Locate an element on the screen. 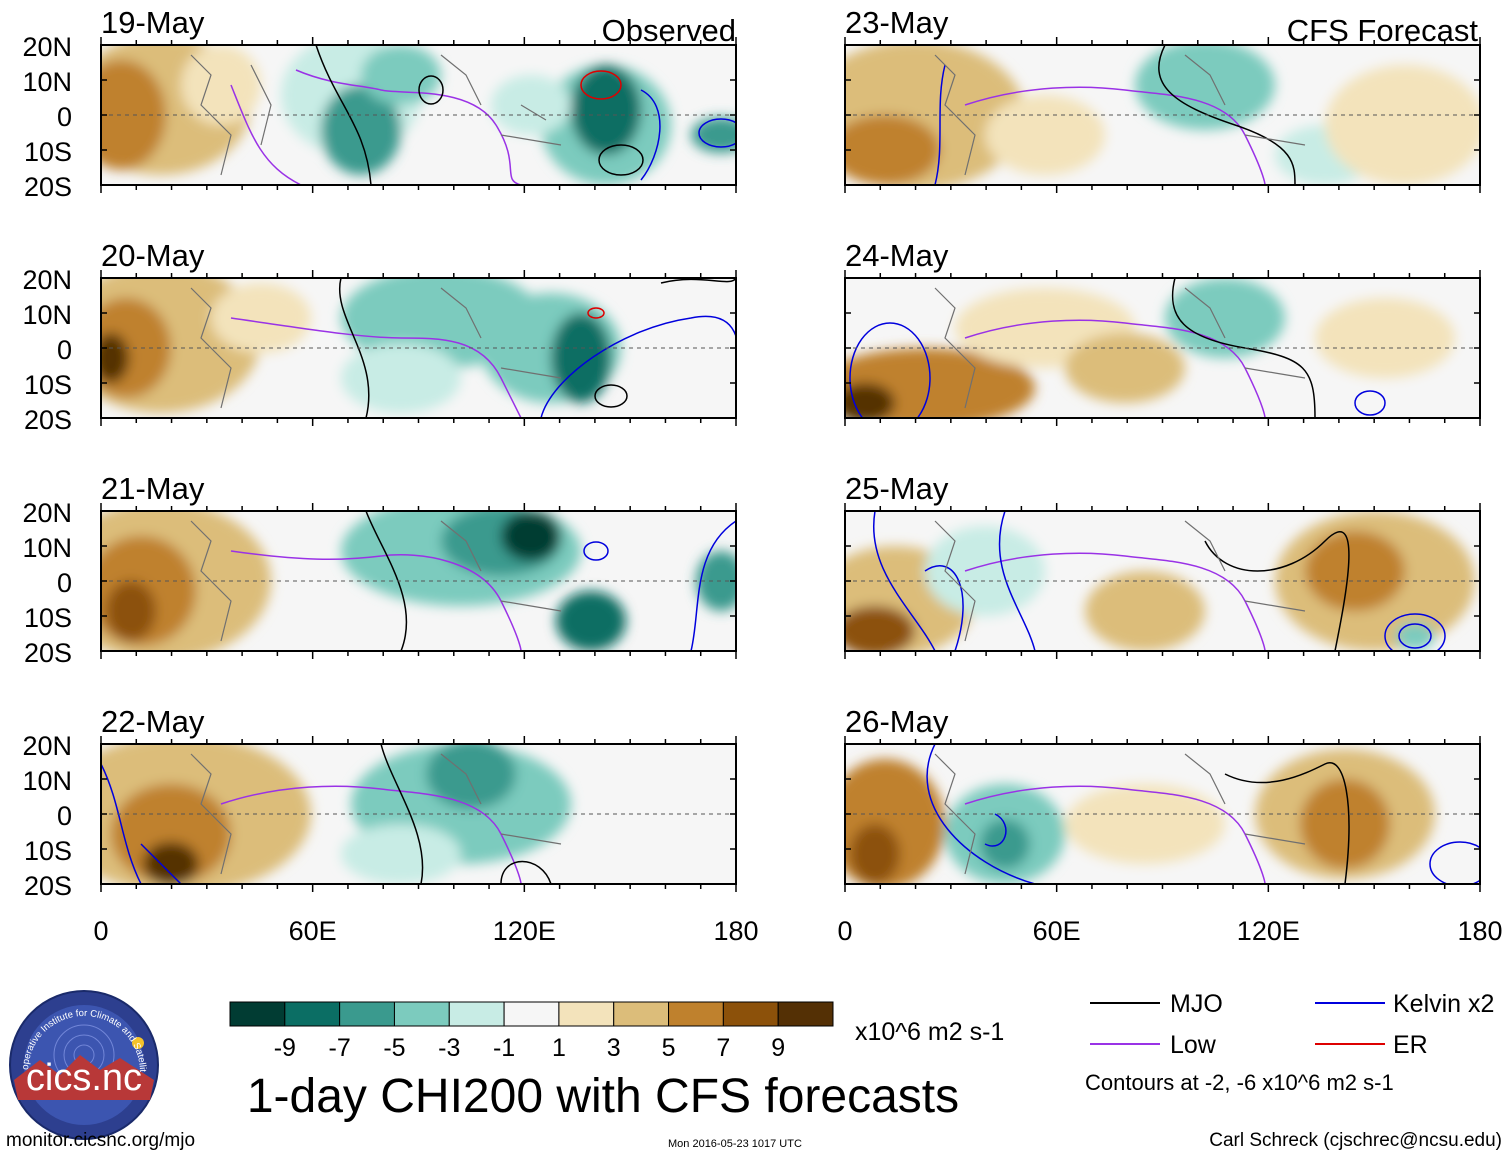 The height and width of the screenshot is (1158, 1510). forecast-panel-25-may: 25-May is located at coordinates (1162, 561).